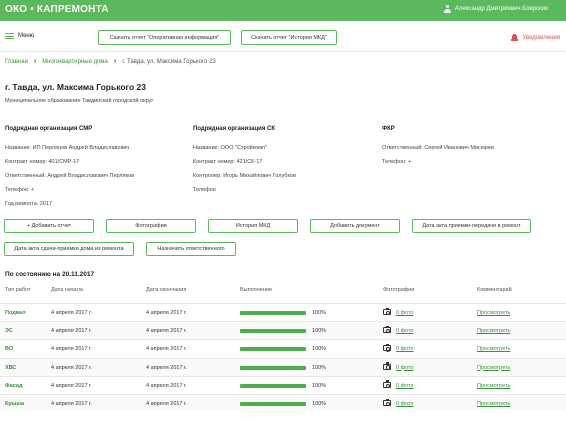 Image resolution: width=566 pixels, height=424 pixels. Describe the element at coordinates (42, 162) in the screenshot. I see `smr-contract: Контракт номер: 401/СМР-17` at that location.